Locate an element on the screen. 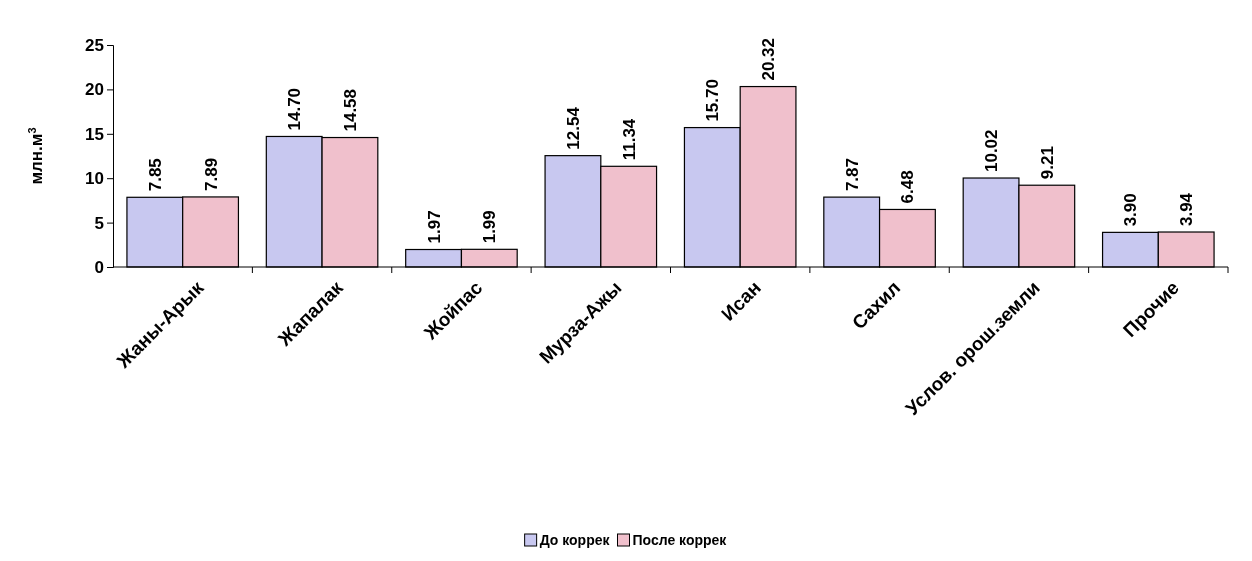  y-tick-label: 20 is located at coordinates (94, 90).